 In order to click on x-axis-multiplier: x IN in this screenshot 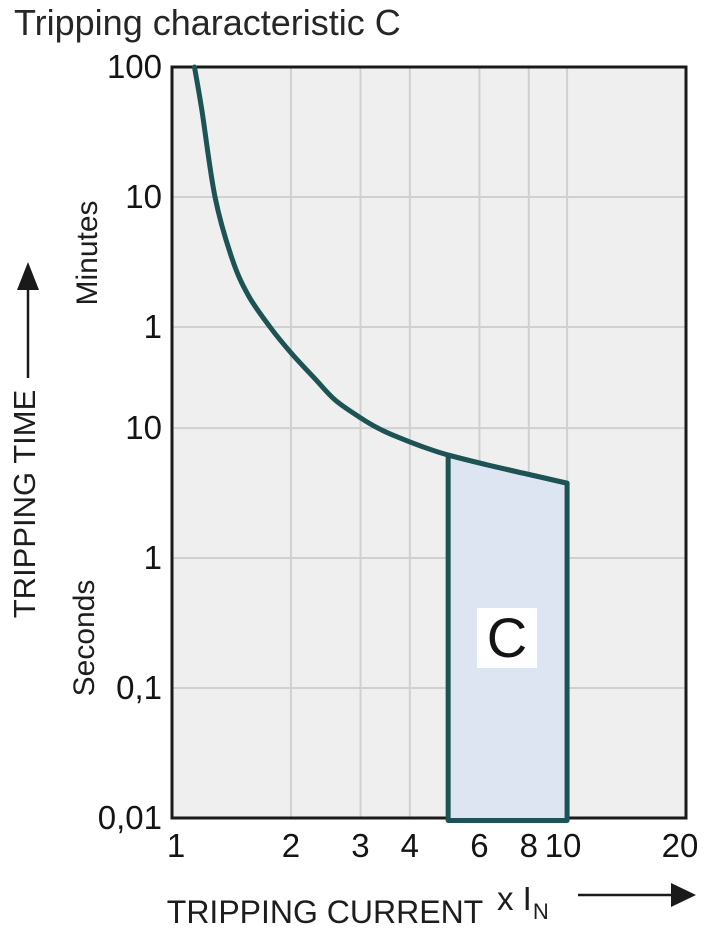, I will do `click(523, 902)`.